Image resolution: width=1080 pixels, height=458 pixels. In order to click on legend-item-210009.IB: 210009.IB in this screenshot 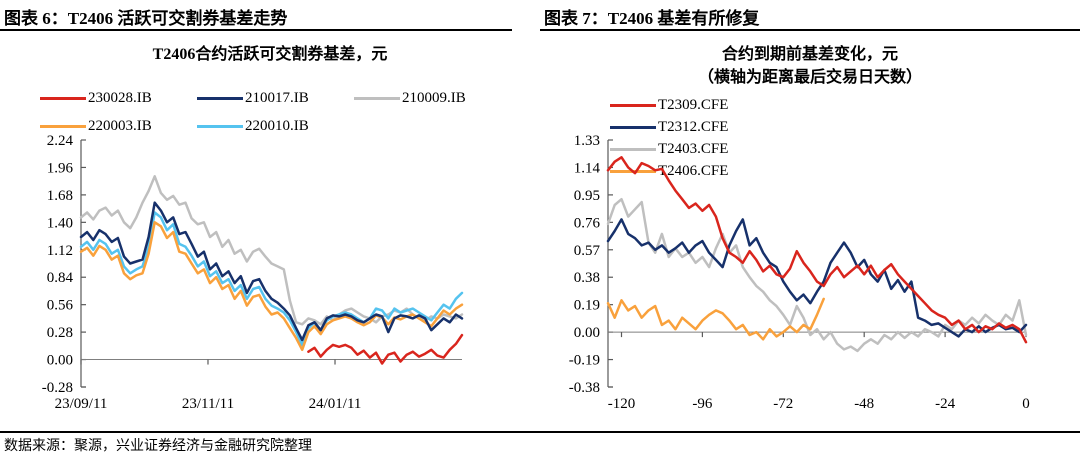, I will do `click(432, 98)`.